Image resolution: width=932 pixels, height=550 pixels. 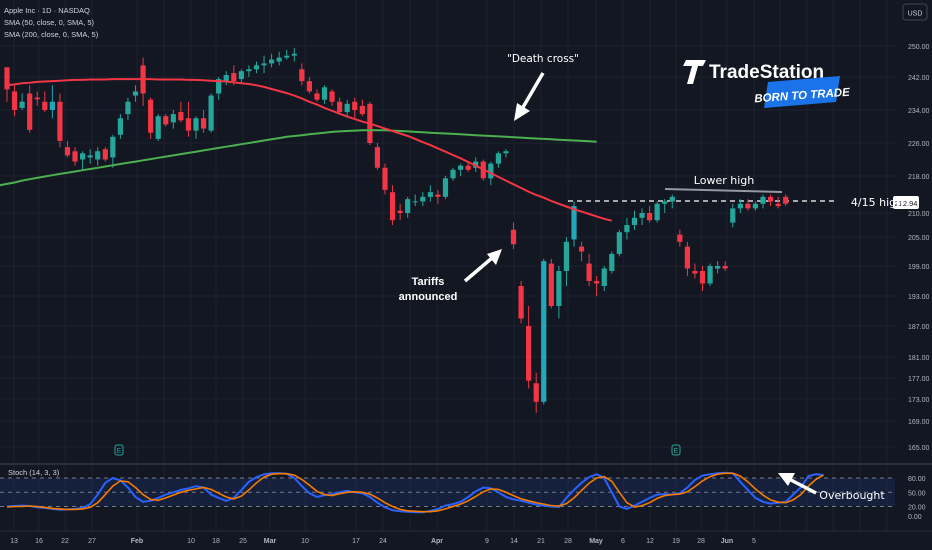 What do you see at coordinates (39, 541) in the screenshot?
I see `time-tick-label: 16` at bounding box center [39, 541].